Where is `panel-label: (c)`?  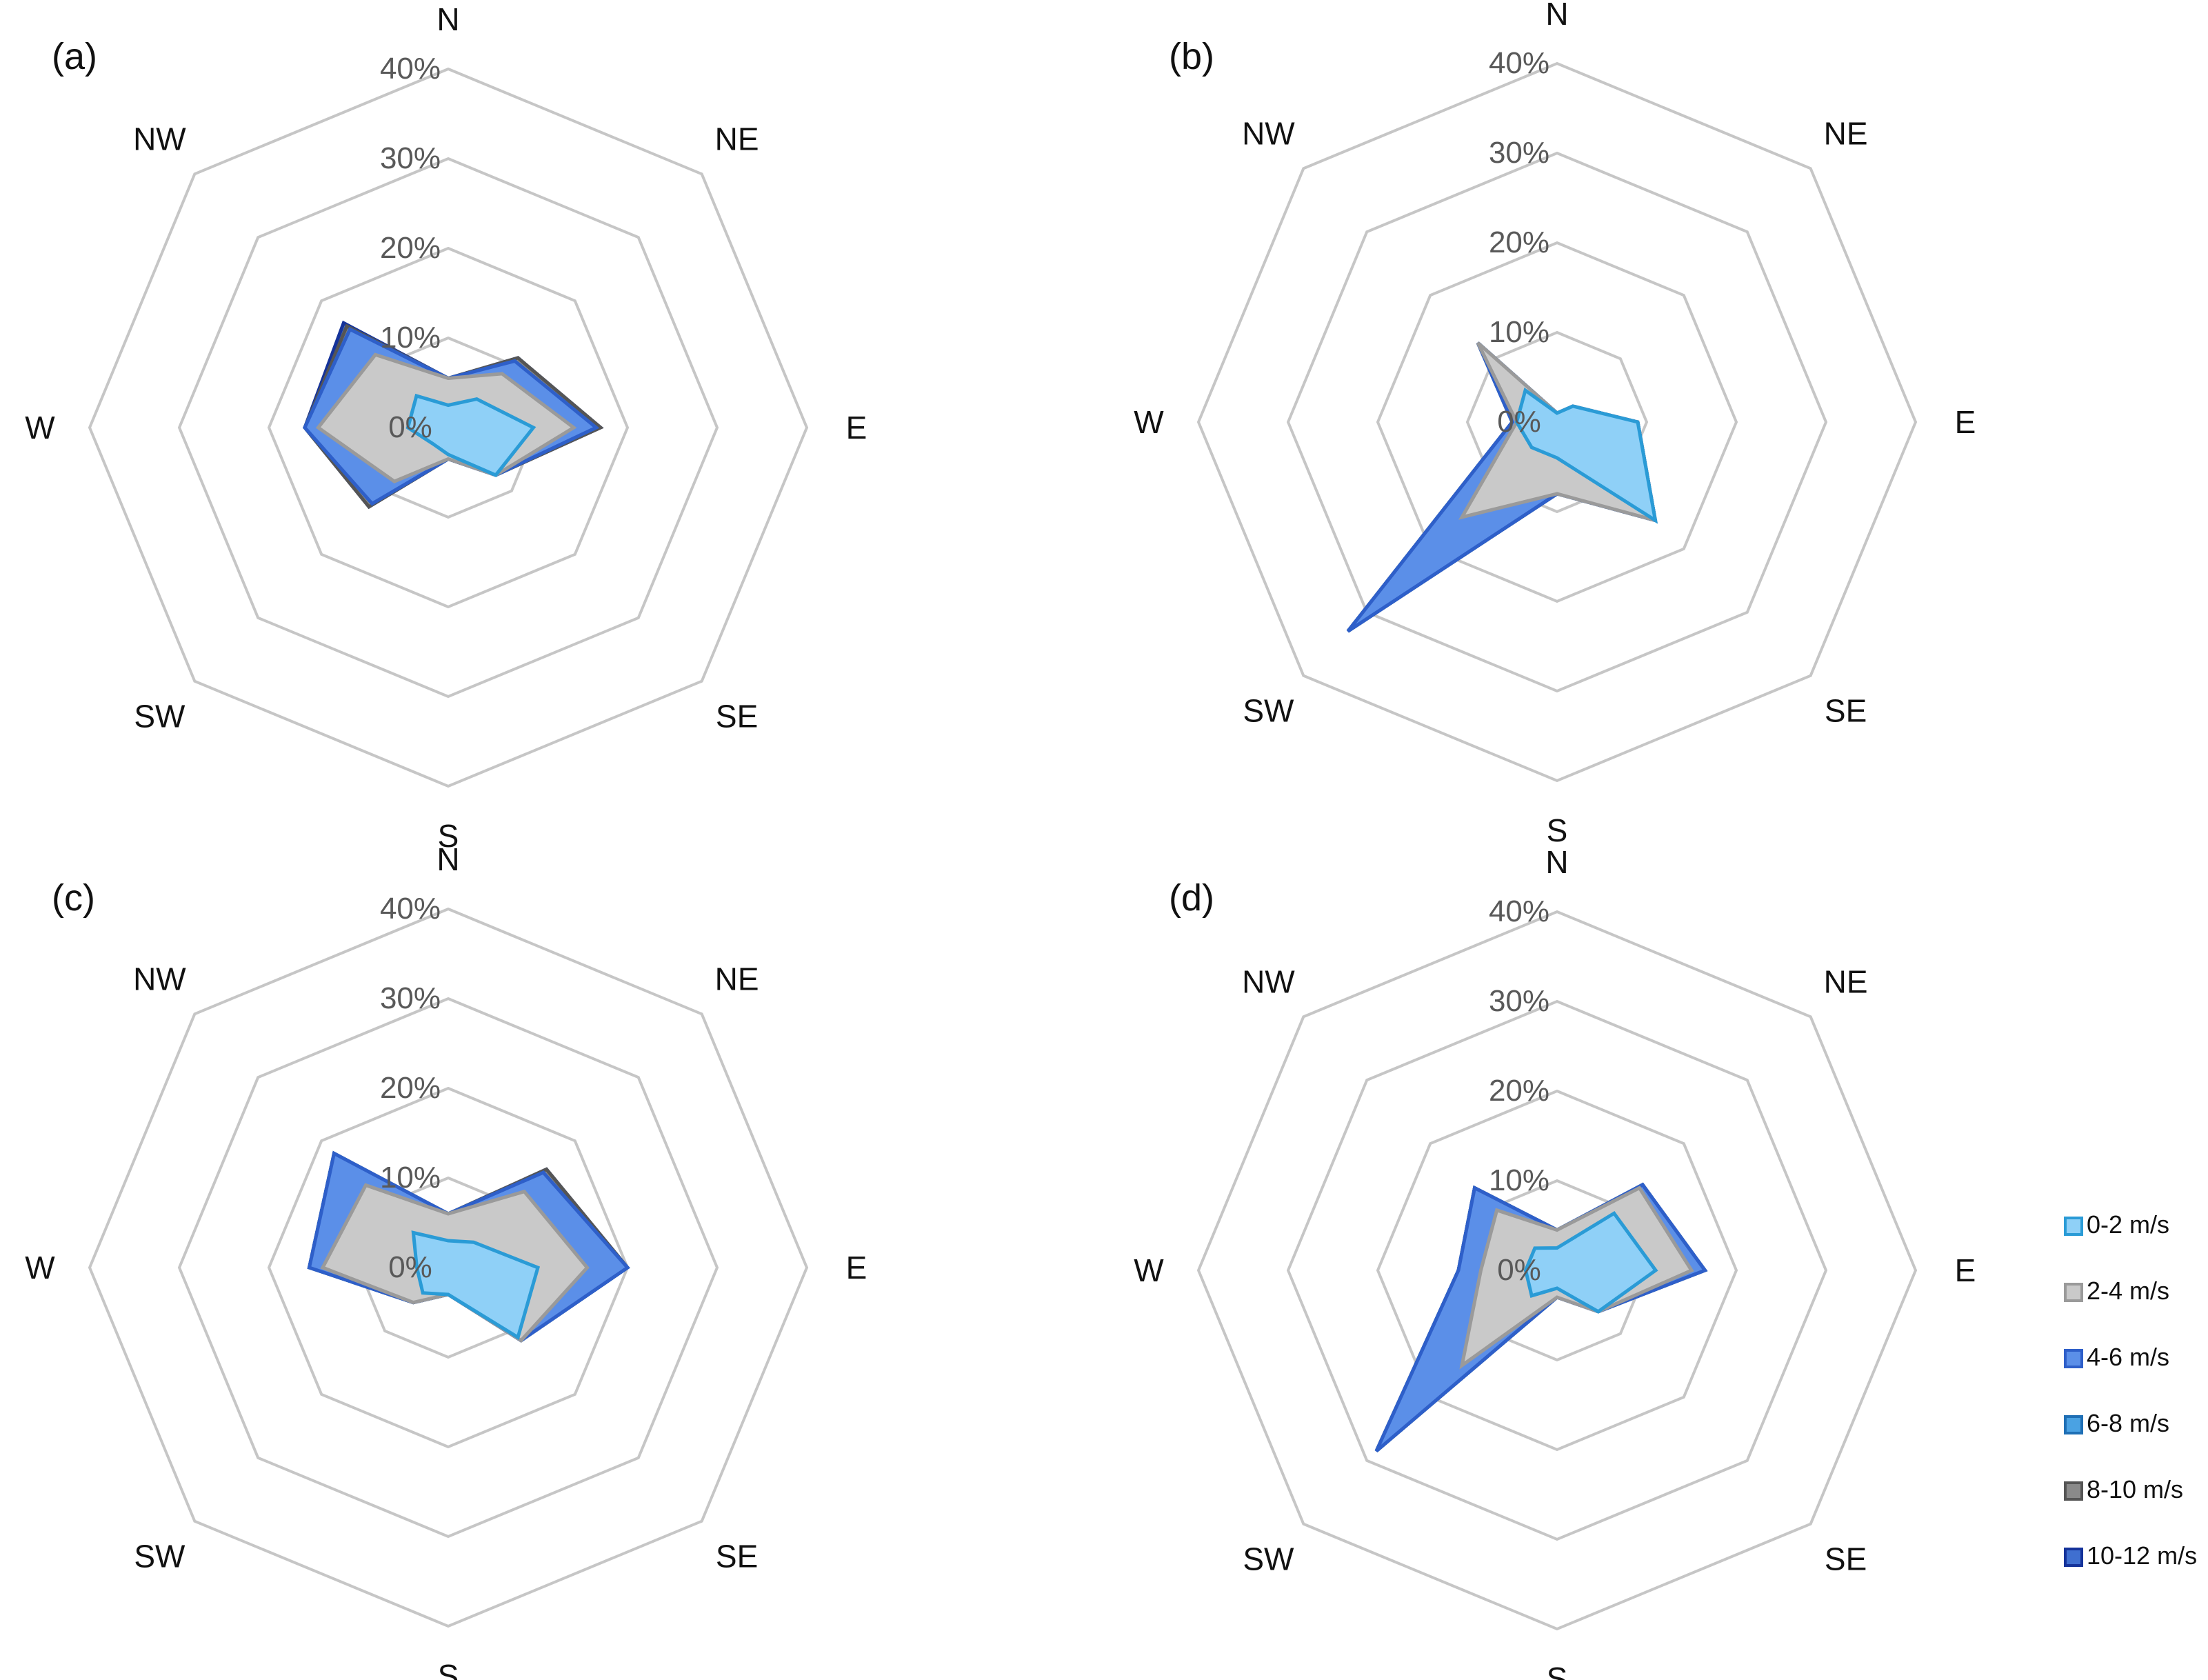
panel-label: (c) is located at coordinates (73, 898).